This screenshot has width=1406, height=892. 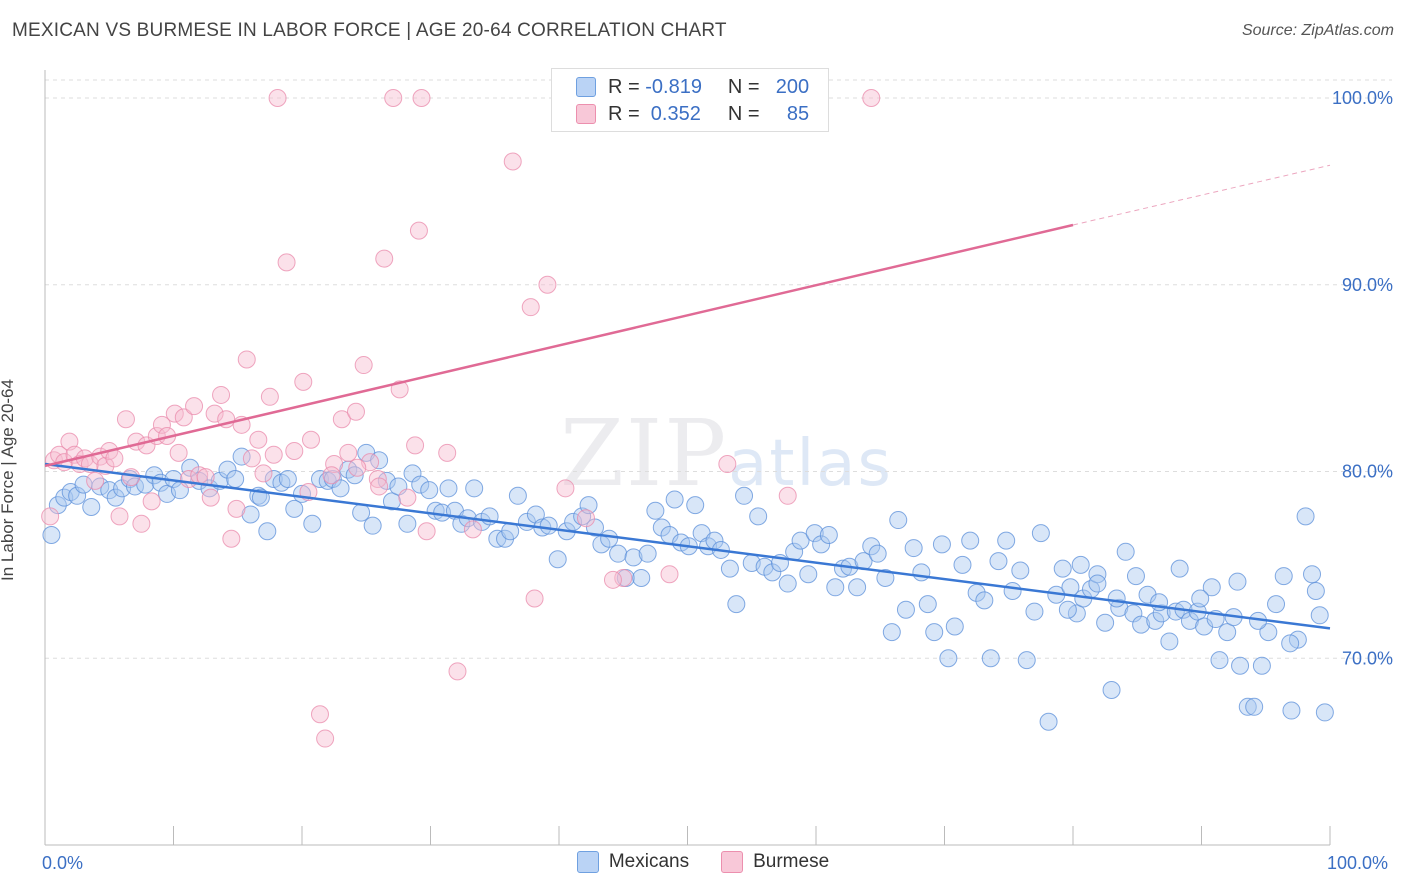 What do you see at coordinates (1367, 285) in the screenshot?
I see `y-tick-label: 90.0%` at bounding box center [1367, 285].